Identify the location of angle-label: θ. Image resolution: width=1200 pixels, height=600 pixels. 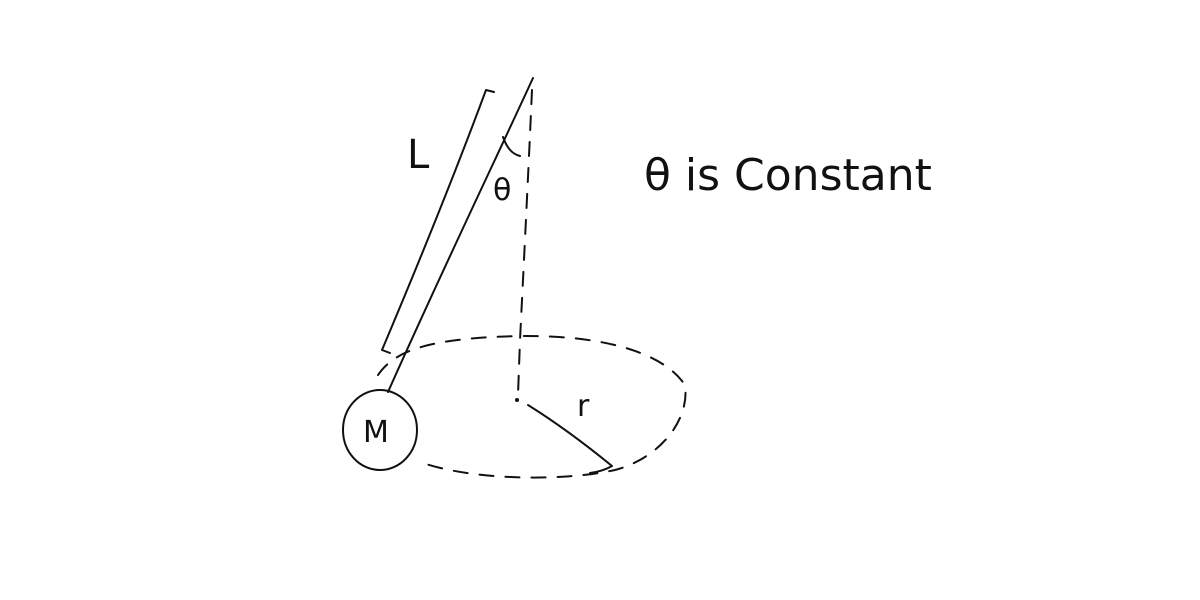
(502, 190).